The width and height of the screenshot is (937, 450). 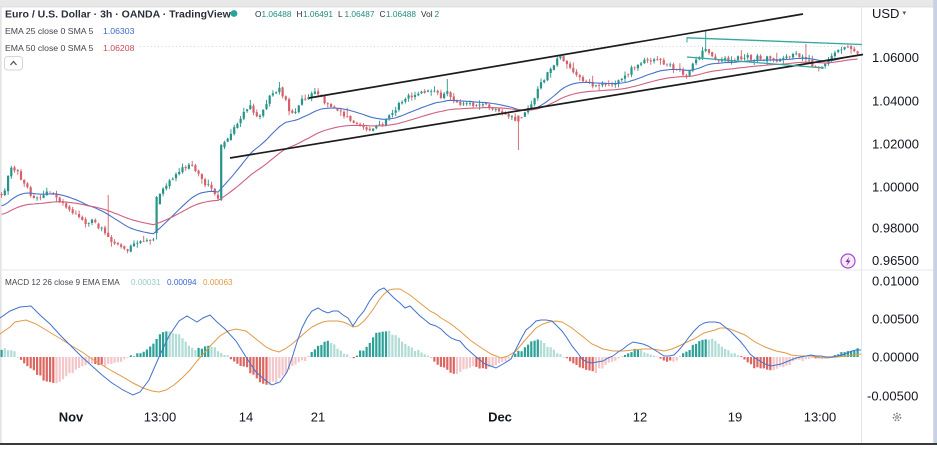 I want to click on svg-text: EMA 50 close 0 SMA 5, so click(x=49, y=48).